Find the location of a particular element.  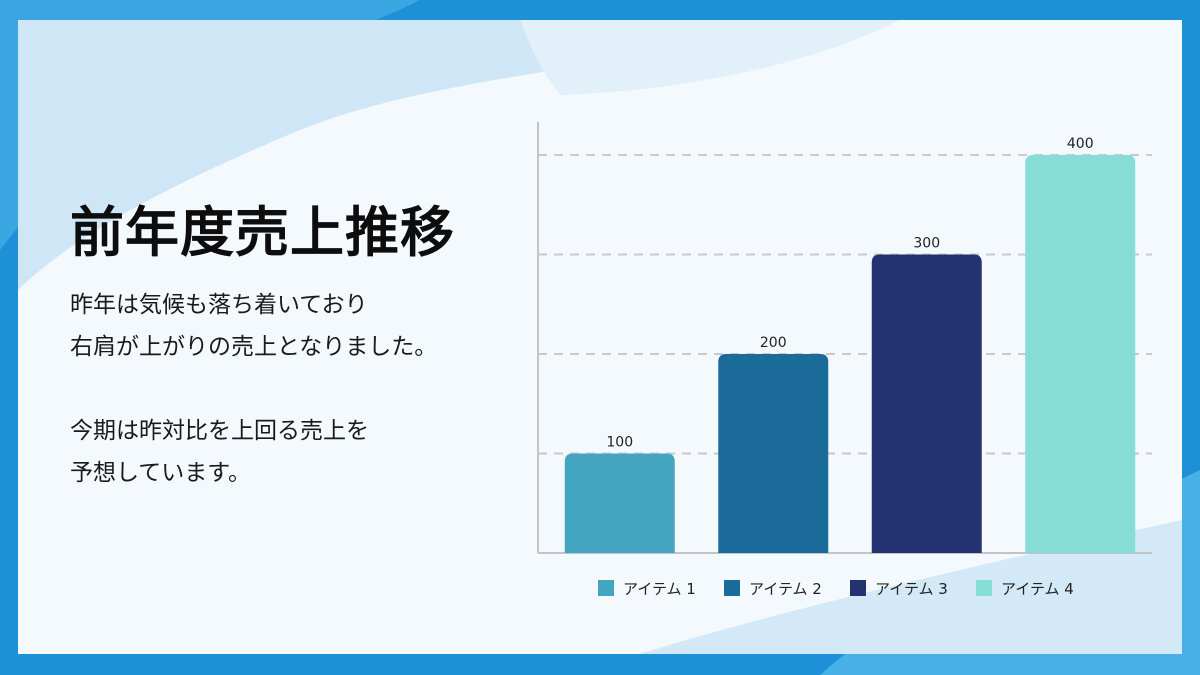

paragraph-1-line-1: 昨年は気候も落ち着いており is located at coordinates (219, 305).